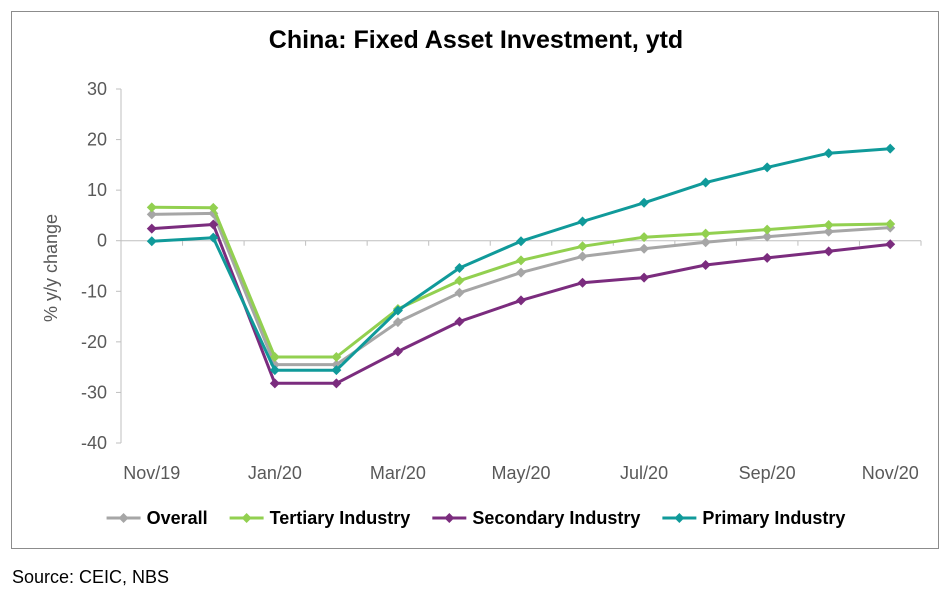  Describe the element at coordinates (94, 392) in the screenshot. I see `y-tick-label: -30` at that location.